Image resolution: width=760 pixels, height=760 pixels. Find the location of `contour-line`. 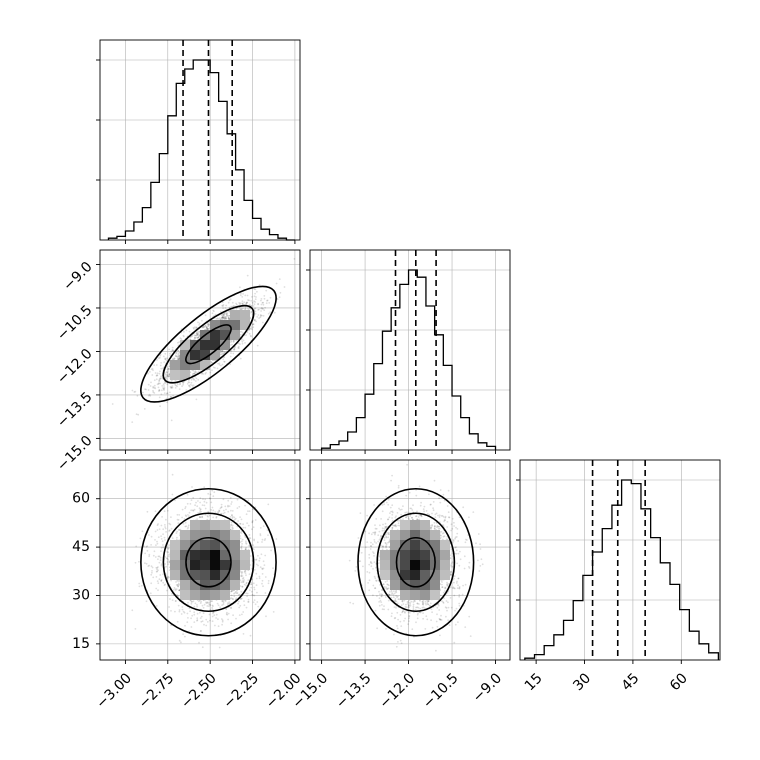

contour-line is located at coordinates (208, 344).